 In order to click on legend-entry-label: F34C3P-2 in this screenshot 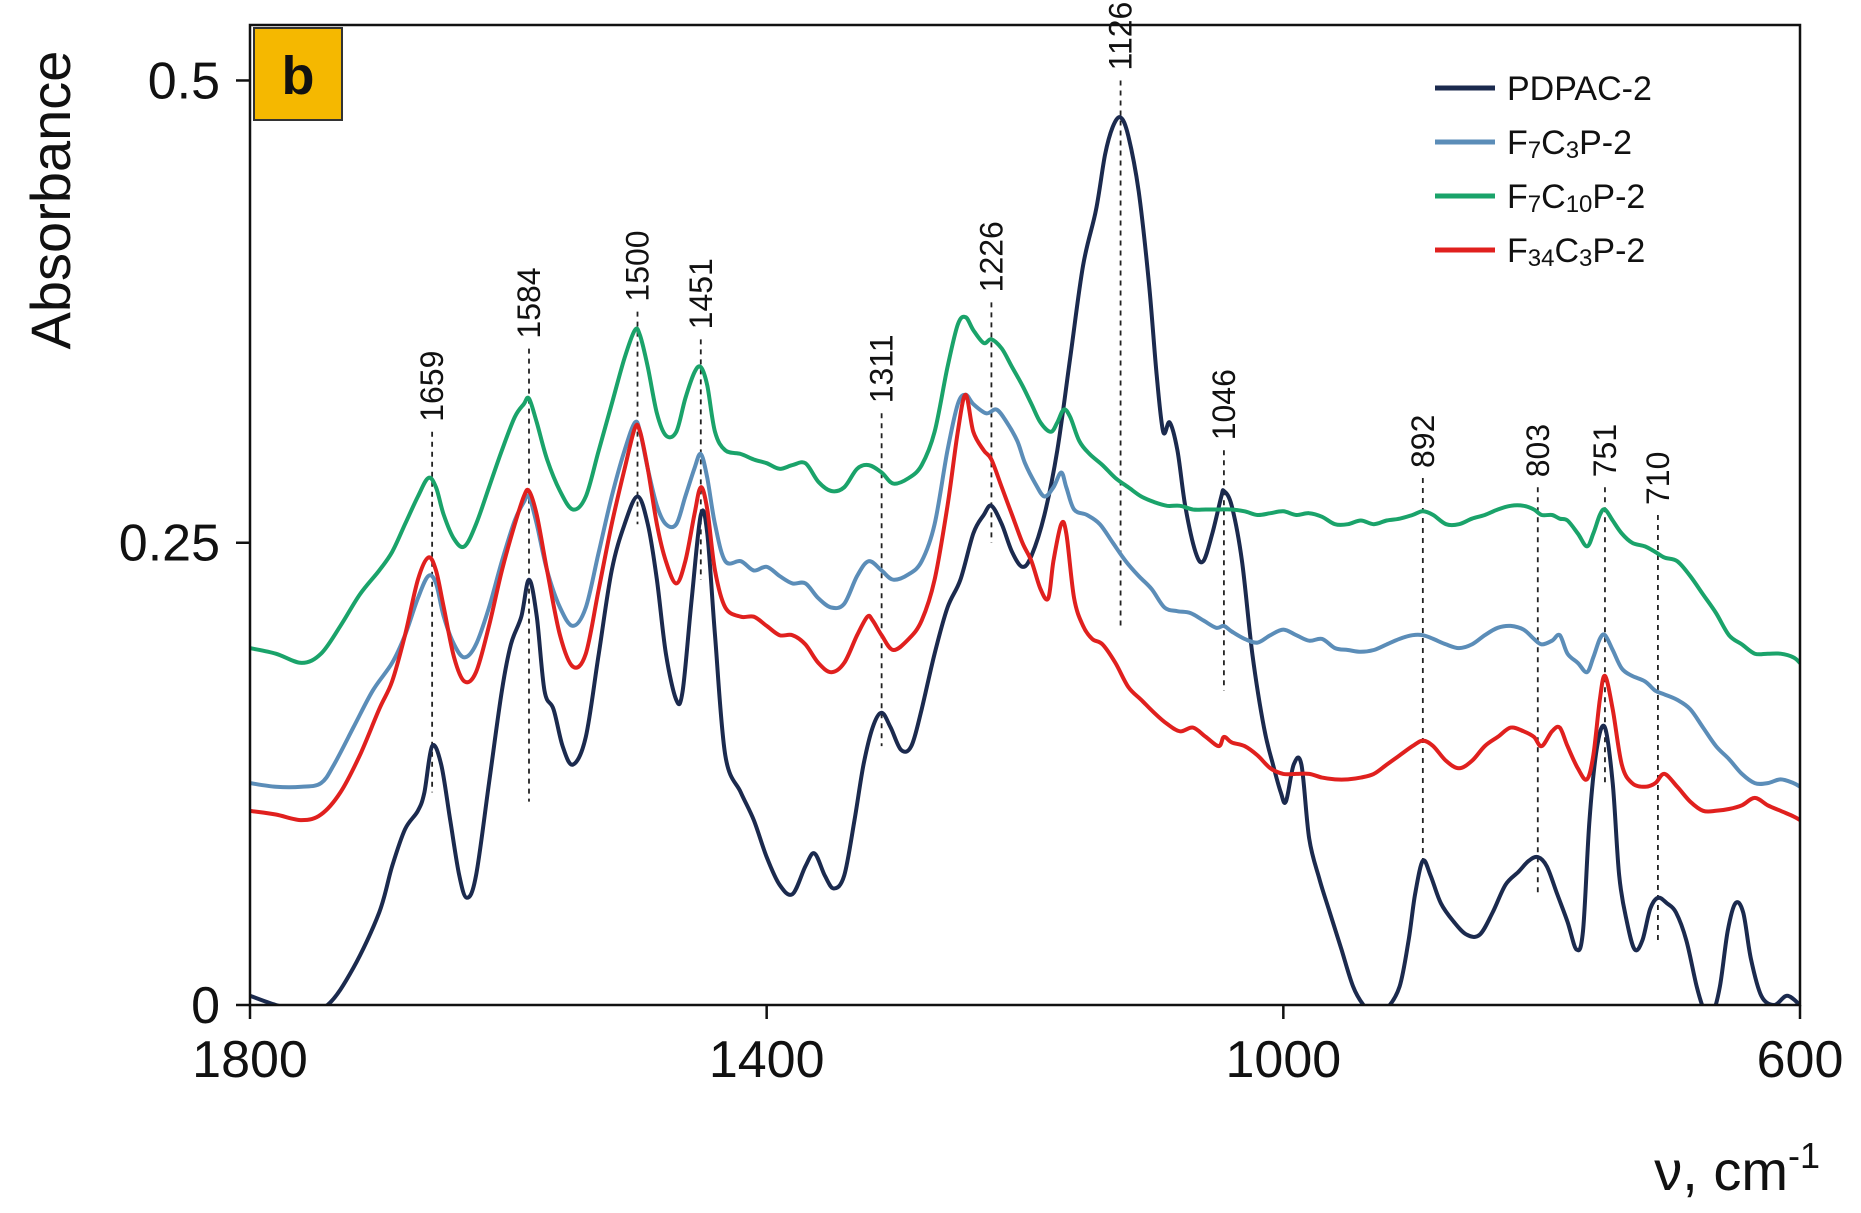, I will do `click(1576, 252)`.